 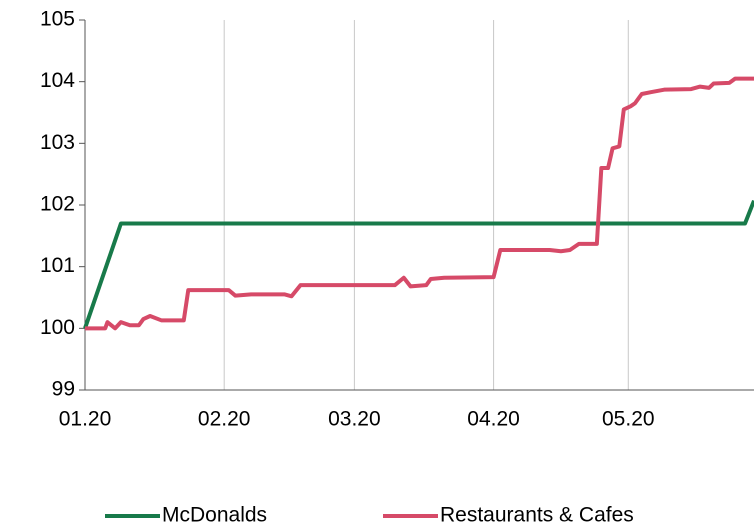 I want to click on x-tick-label: 02.20, so click(x=224, y=419).